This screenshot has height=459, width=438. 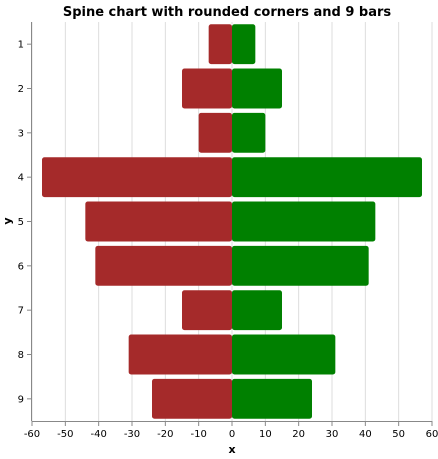 What do you see at coordinates (98, 434) in the screenshot?
I see `x-tick-label: -40` at bounding box center [98, 434].